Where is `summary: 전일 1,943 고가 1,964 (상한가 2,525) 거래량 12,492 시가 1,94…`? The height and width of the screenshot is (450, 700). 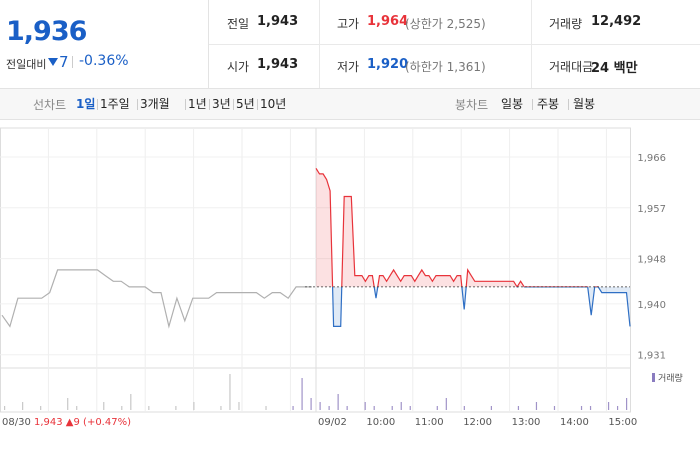
summary: 전일 1,943 고가 1,964 (상한가 2,525) 거래량 12,492 시가 1,94… is located at coordinates (454, 44).